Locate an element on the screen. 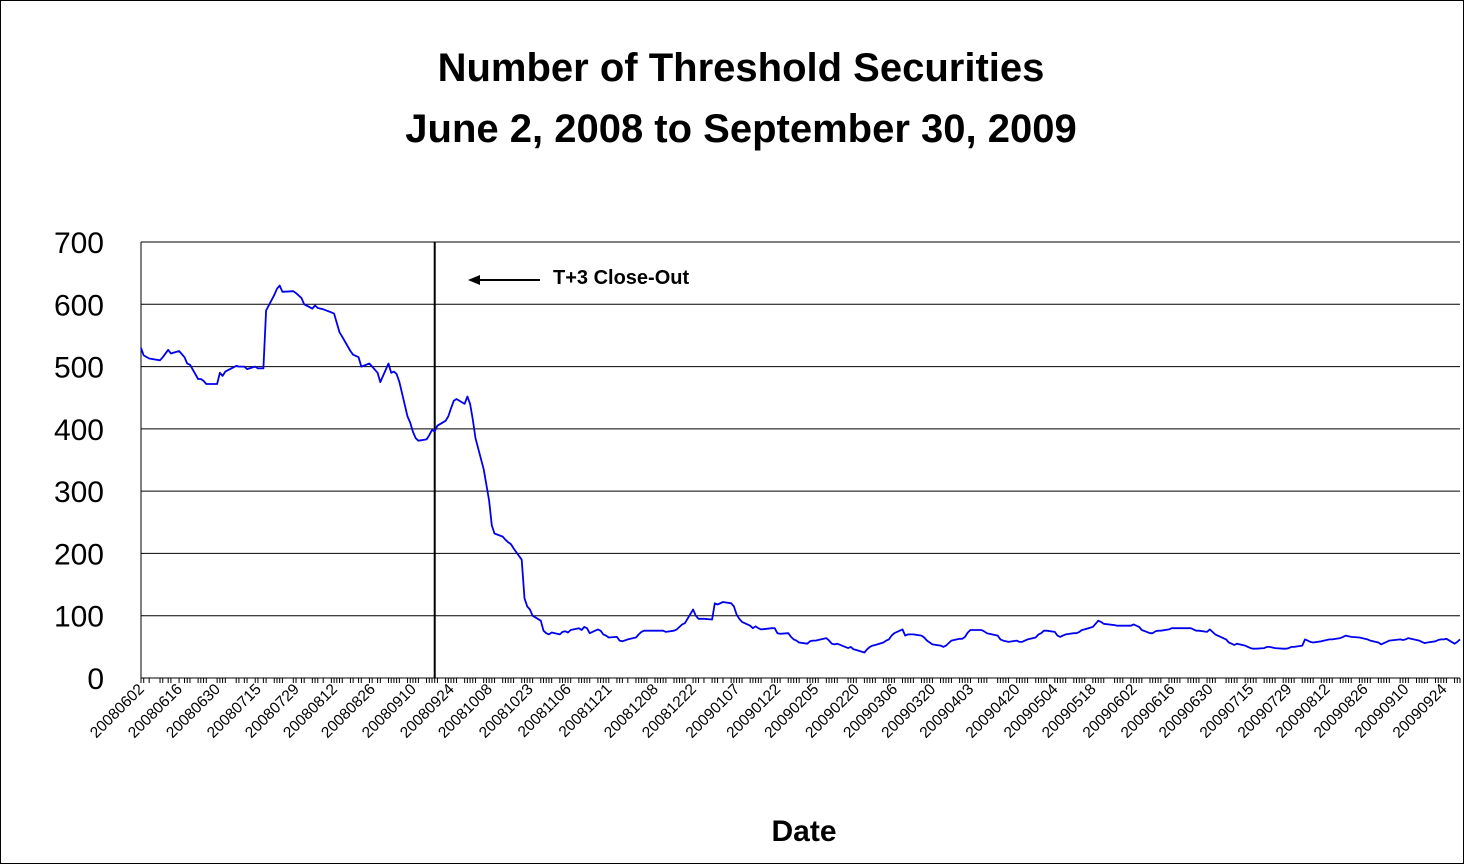 Image resolution: width=1464 pixels, height=864 pixels. chart-title-line-2: June 2, 2008 to September 30, 2009 is located at coordinates (740, 129).